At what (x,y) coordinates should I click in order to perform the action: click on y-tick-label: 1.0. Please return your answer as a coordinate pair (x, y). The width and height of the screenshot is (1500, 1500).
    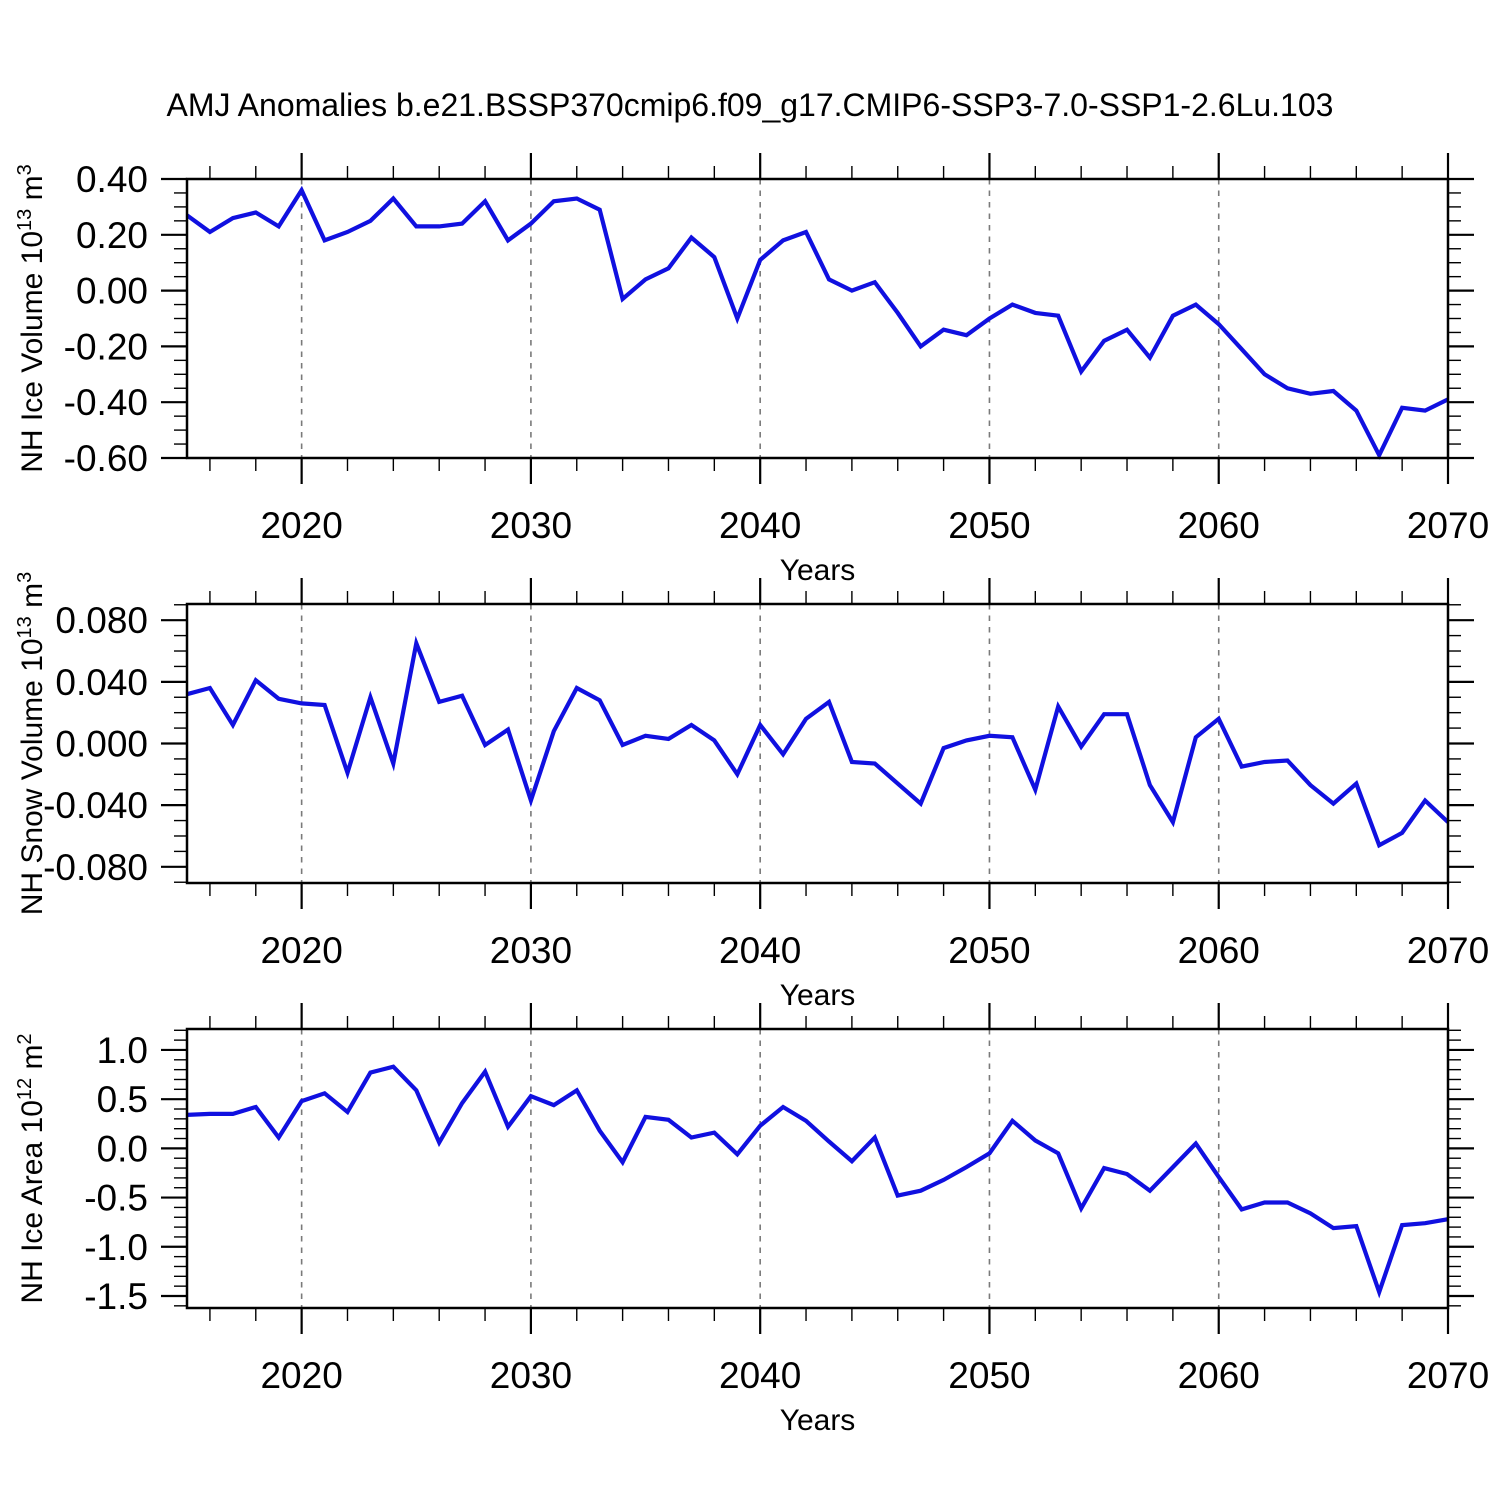
    Looking at the image, I should click on (122, 1050).